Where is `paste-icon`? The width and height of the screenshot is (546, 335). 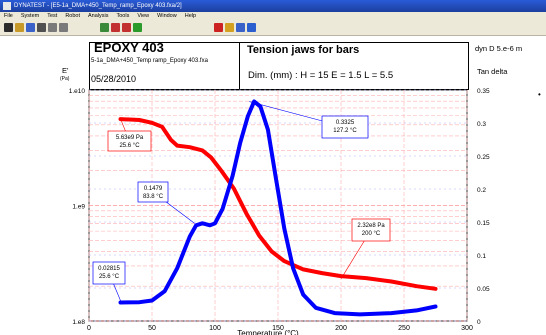 paste-icon is located at coordinates (63, 27).